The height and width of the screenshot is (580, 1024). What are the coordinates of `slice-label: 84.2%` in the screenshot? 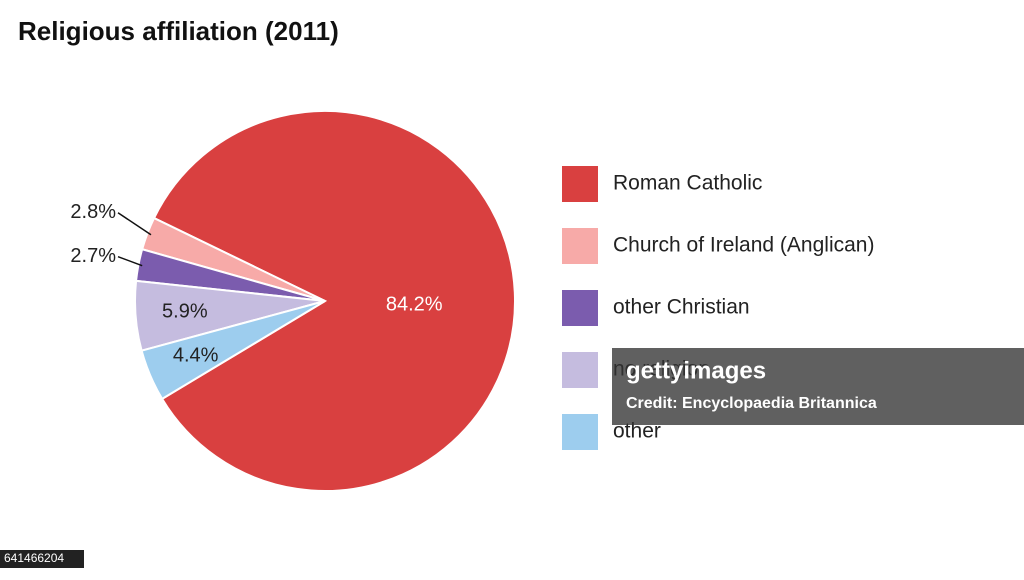 It's located at (414, 304).